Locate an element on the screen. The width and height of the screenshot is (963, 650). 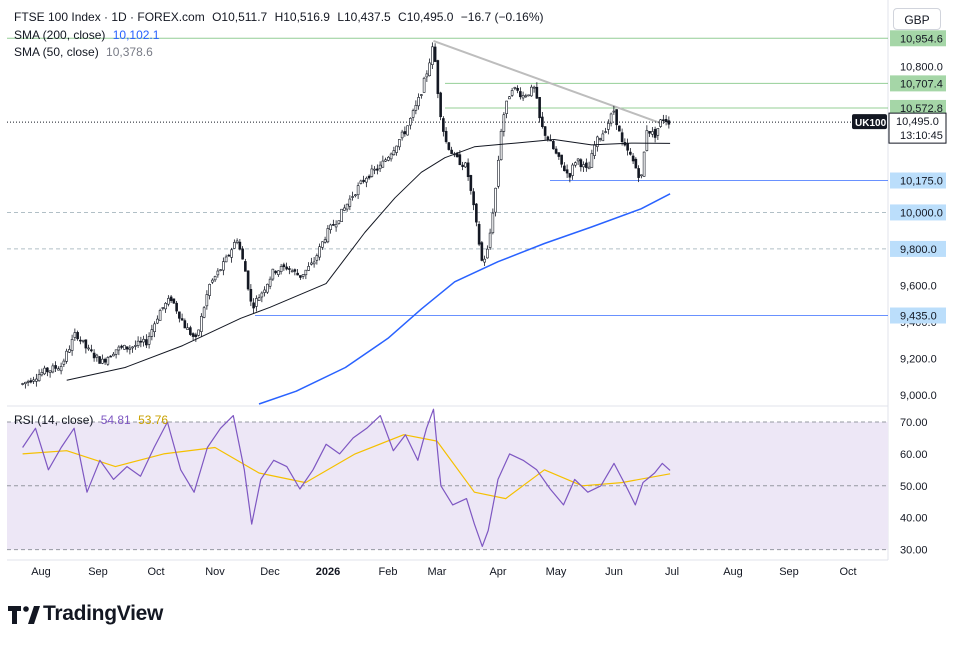
rsi-legend: RSI (14, close) 54.81 53.76 is located at coordinates (91, 420).